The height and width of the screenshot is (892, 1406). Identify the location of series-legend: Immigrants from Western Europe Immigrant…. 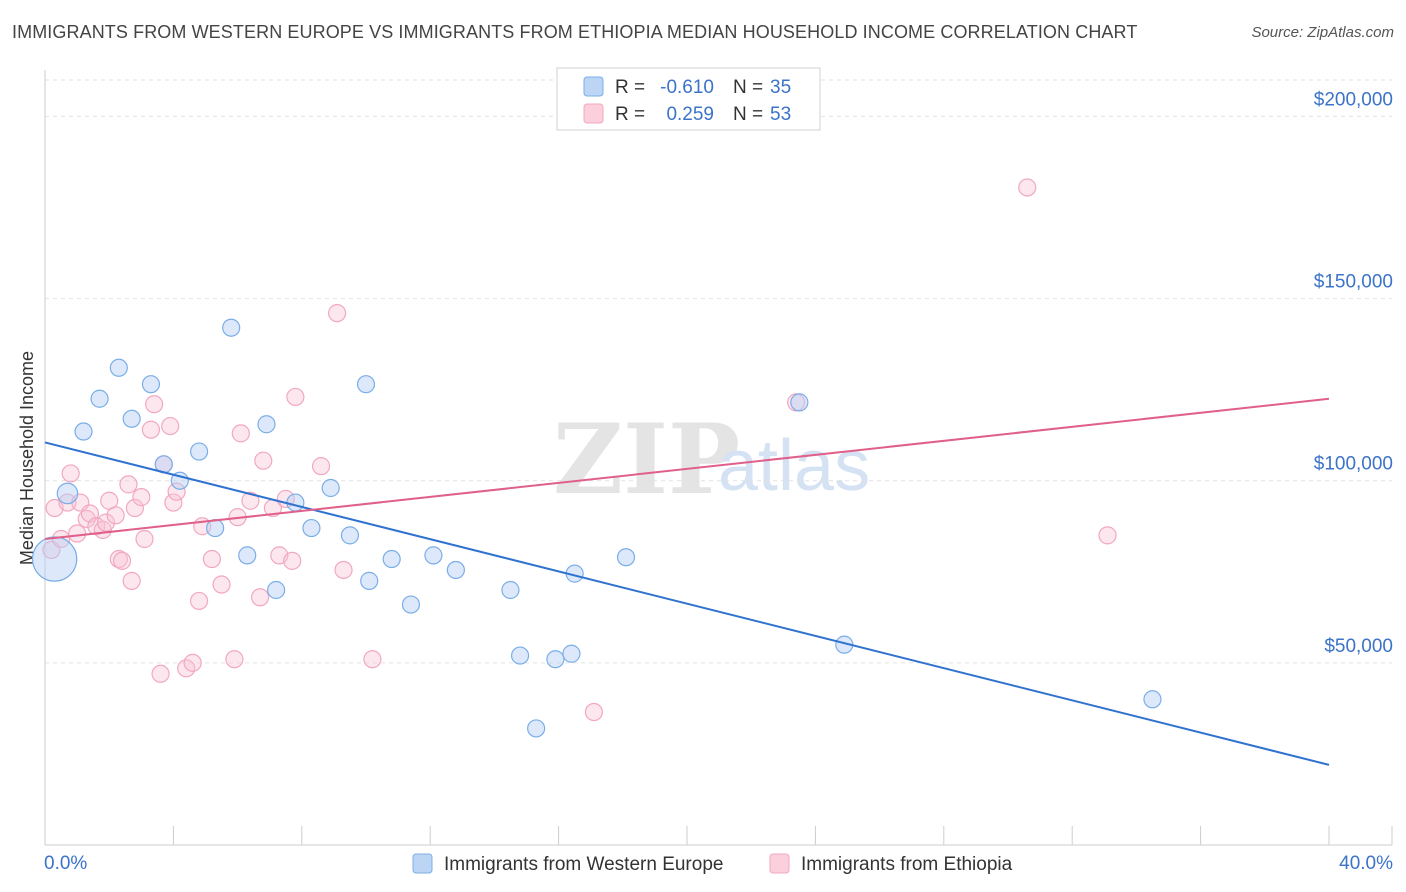
(712, 864).